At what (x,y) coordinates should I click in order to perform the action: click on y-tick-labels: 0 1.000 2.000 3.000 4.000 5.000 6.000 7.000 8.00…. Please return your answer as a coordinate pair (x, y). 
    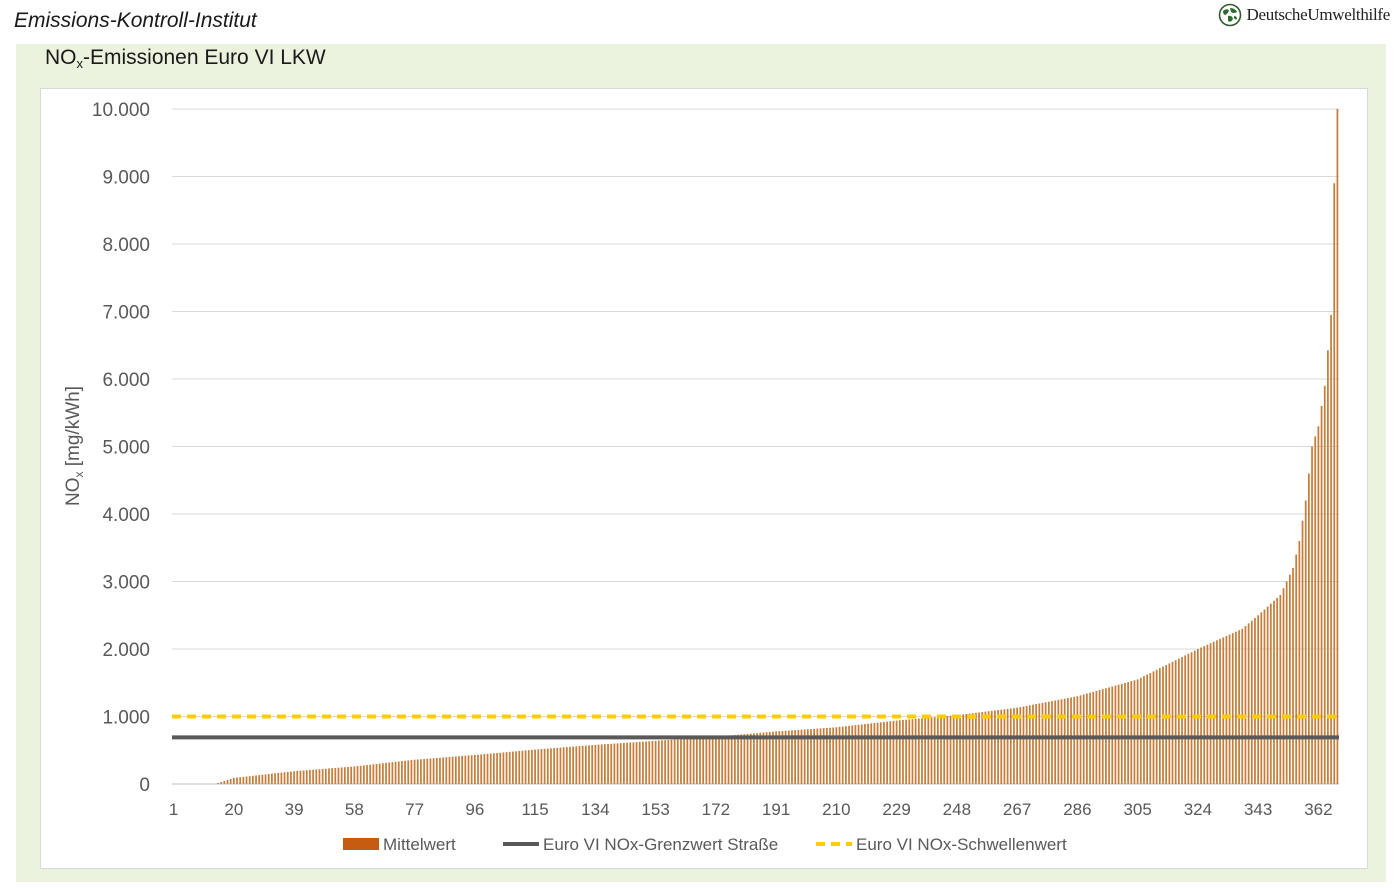
    Looking at the image, I should click on (121, 448).